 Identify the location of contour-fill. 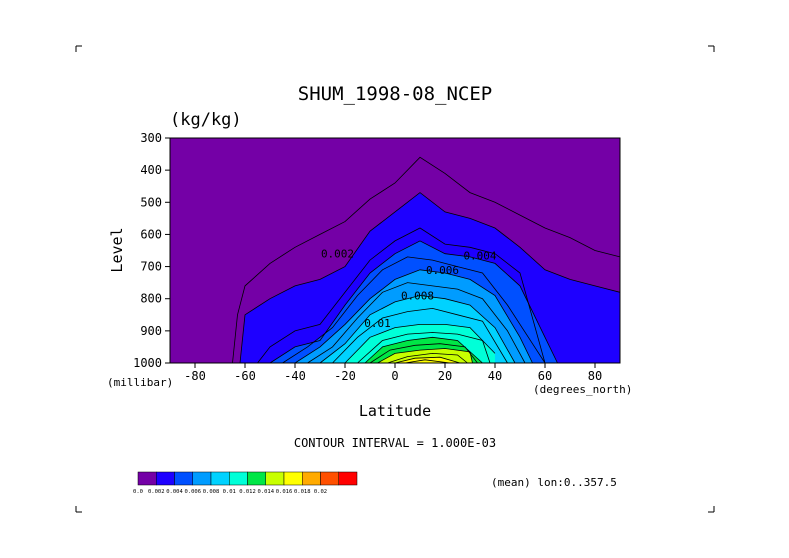
(427, 361).